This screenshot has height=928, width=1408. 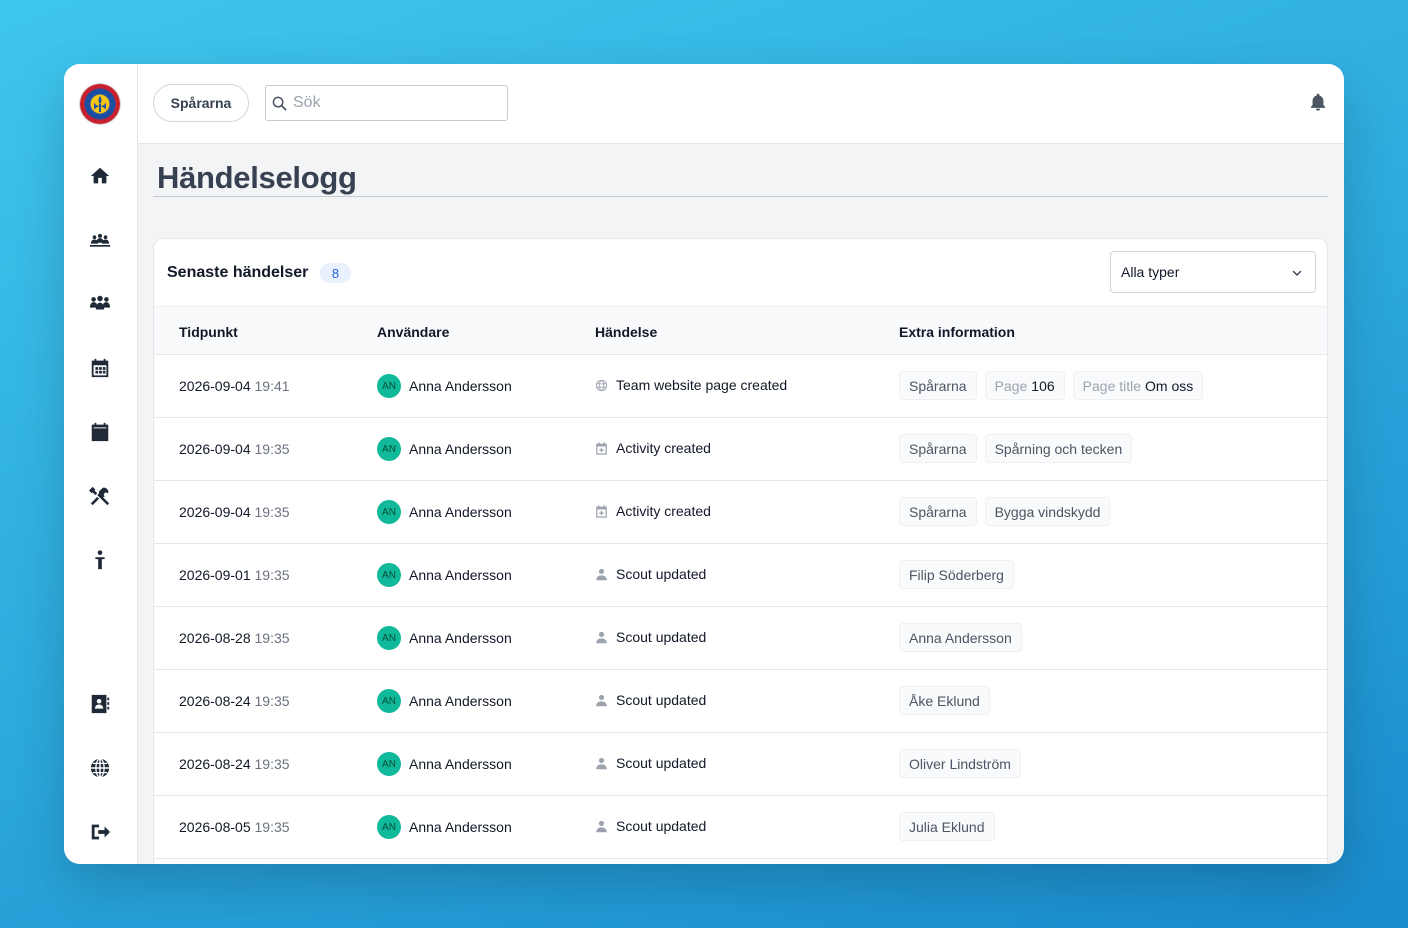 I want to click on sidebar, so click(x=101, y=464).